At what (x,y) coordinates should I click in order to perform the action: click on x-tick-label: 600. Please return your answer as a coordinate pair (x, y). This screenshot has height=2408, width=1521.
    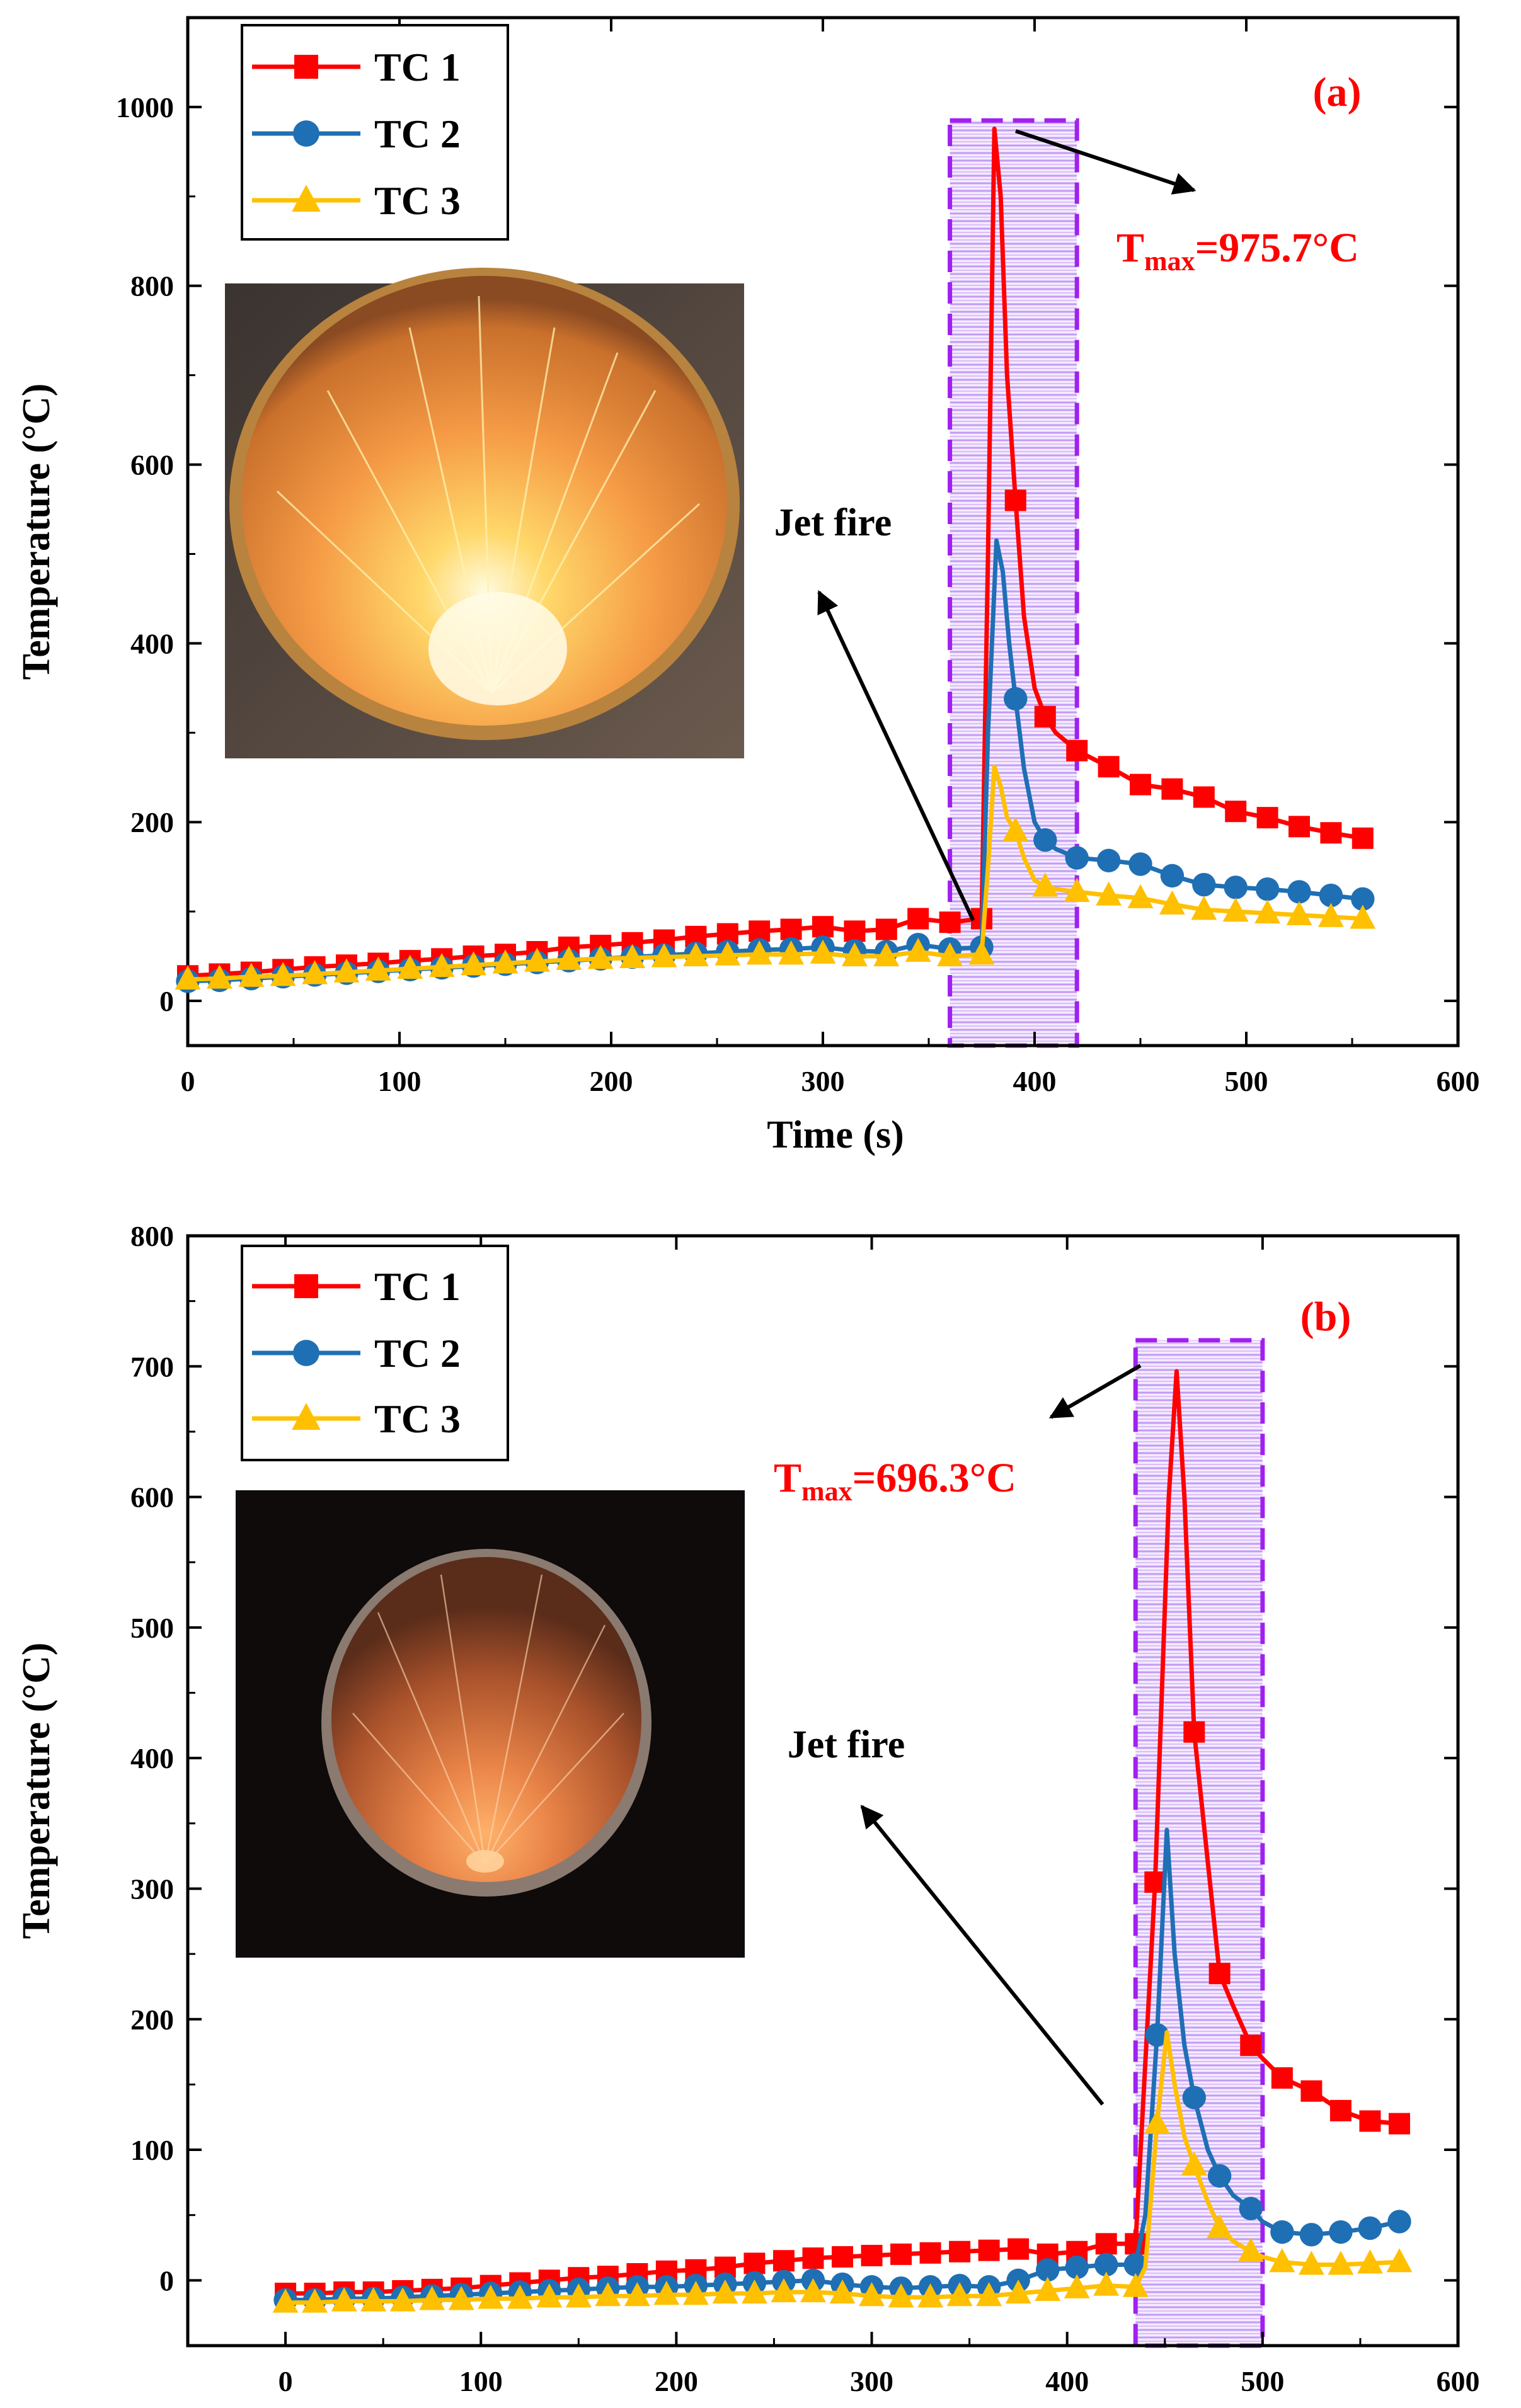
    Looking at the image, I should click on (1458, 2381).